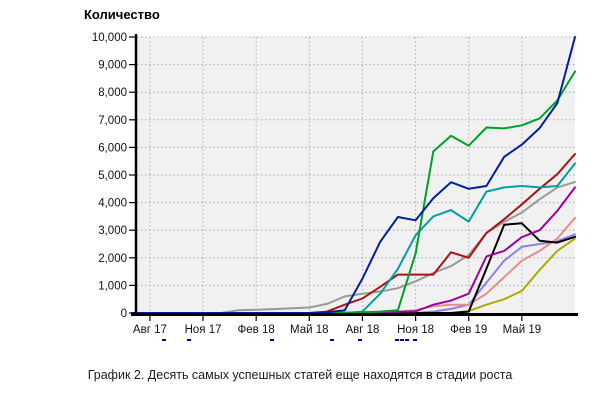  I want to click on y-axis-tick-label: 6,000, so click(112, 148).